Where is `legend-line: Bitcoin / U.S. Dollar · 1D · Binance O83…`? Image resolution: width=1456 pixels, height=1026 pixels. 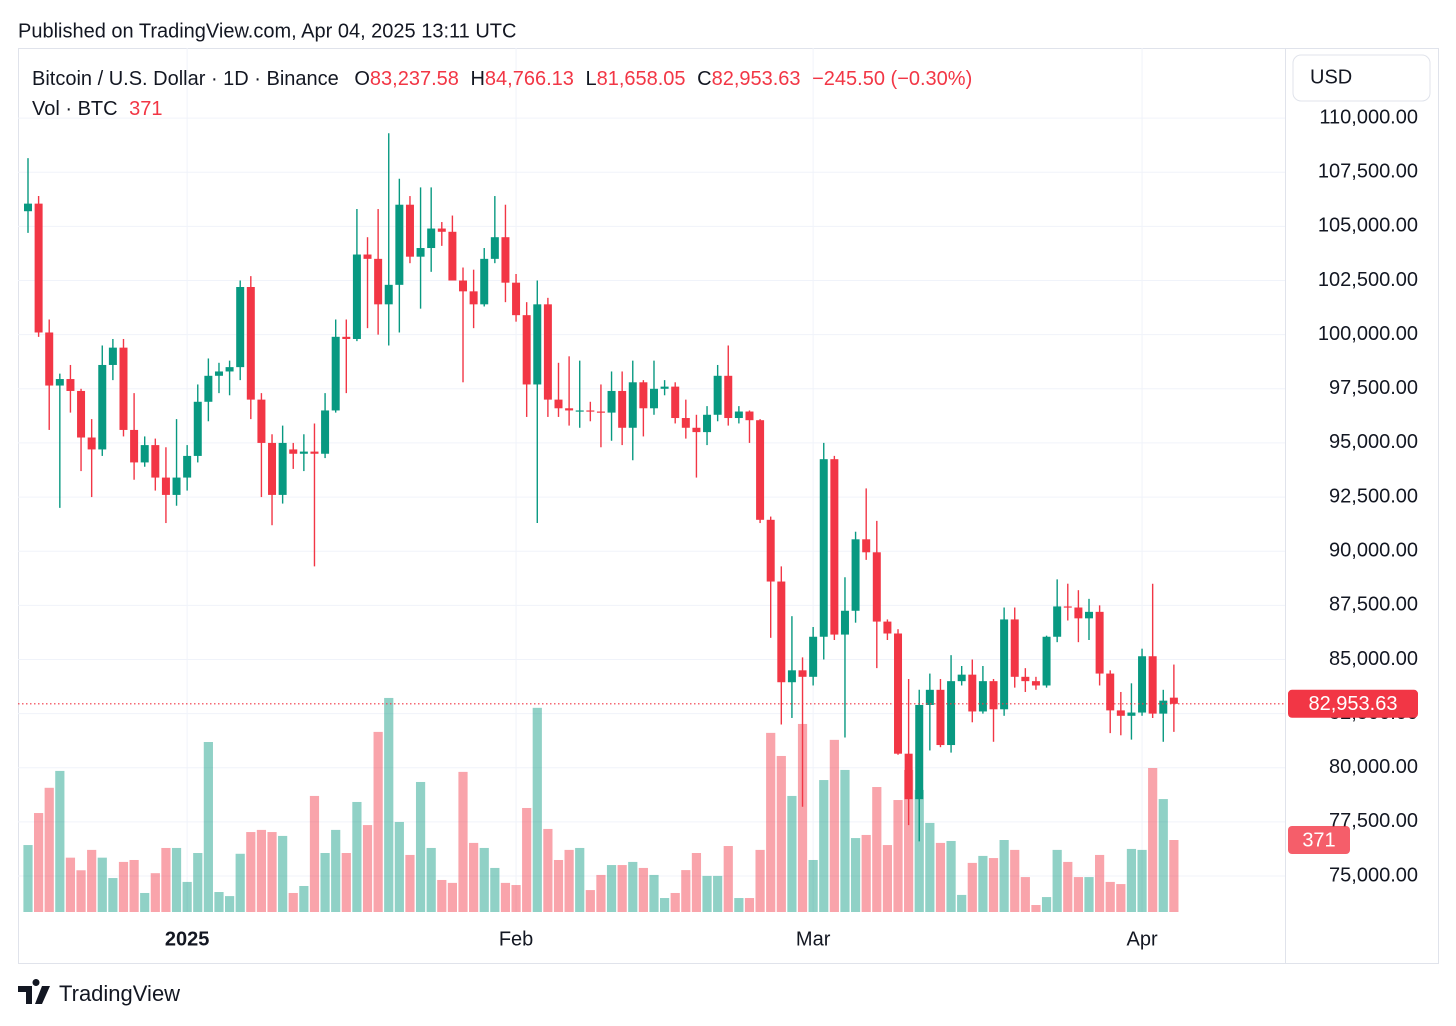 legend-line: Bitcoin / U.S. Dollar · 1D · Binance O83… is located at coordinates (502, 79).